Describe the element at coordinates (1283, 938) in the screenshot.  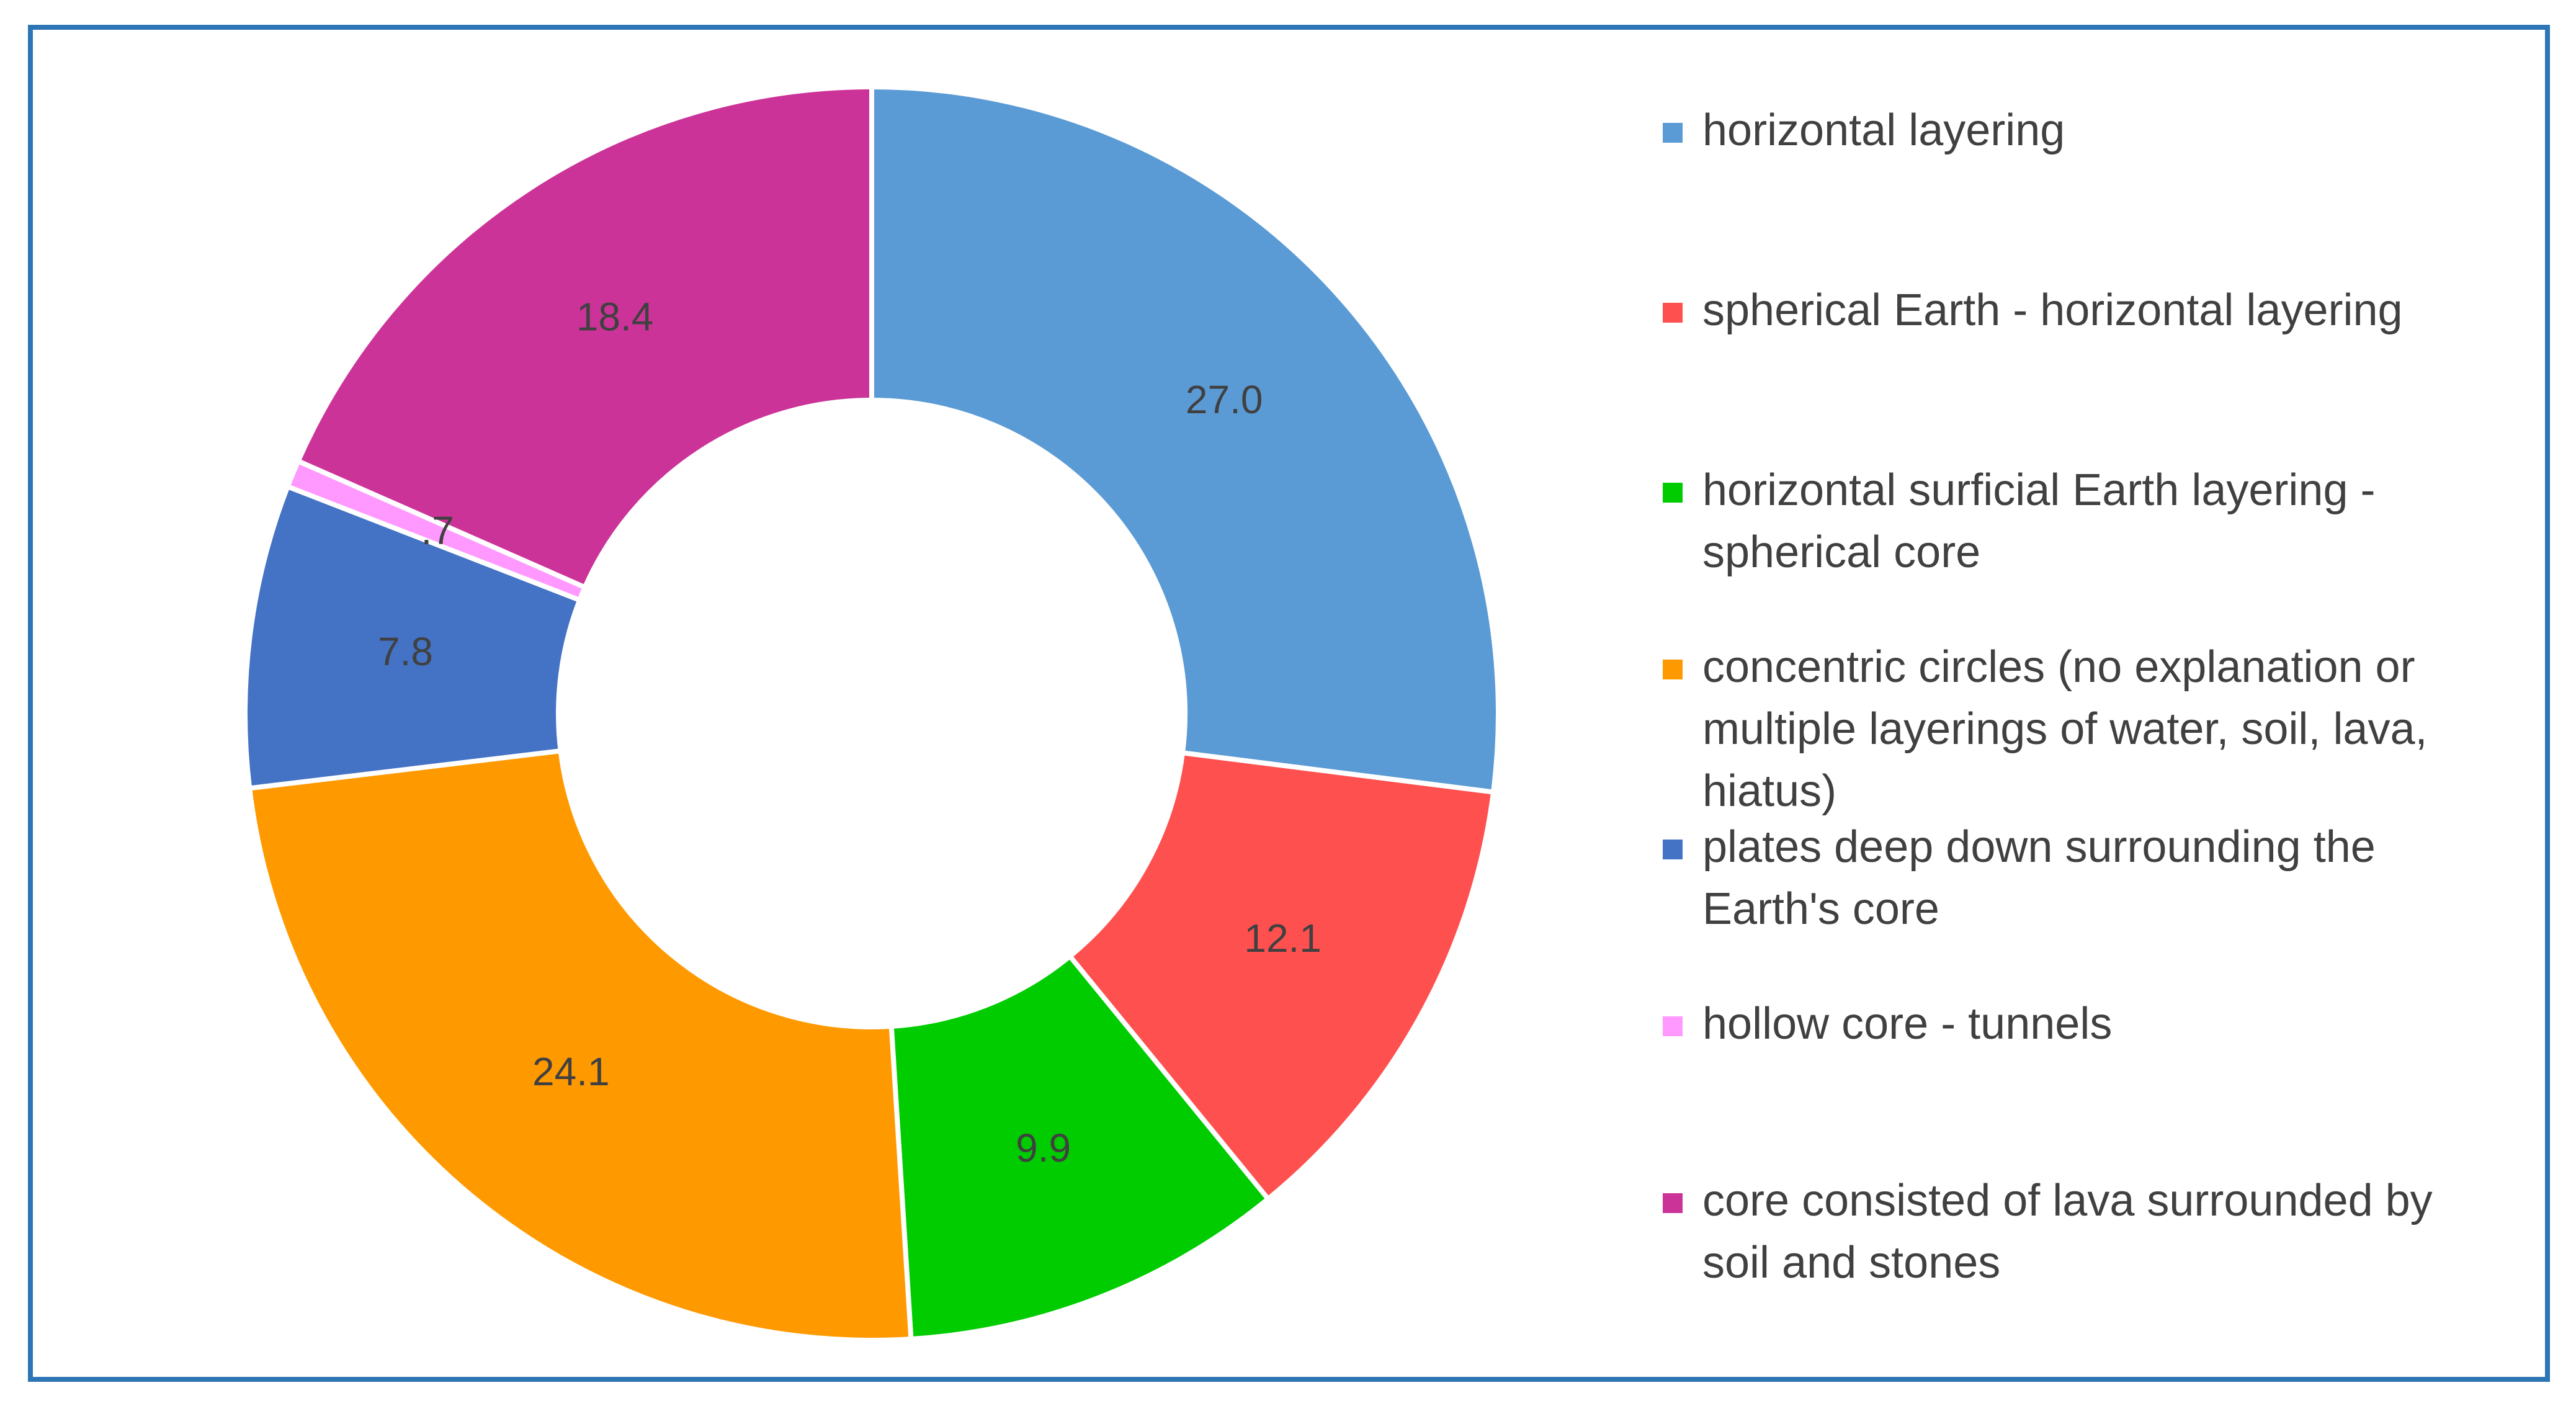
I see `data-label: 12.1` at that location.